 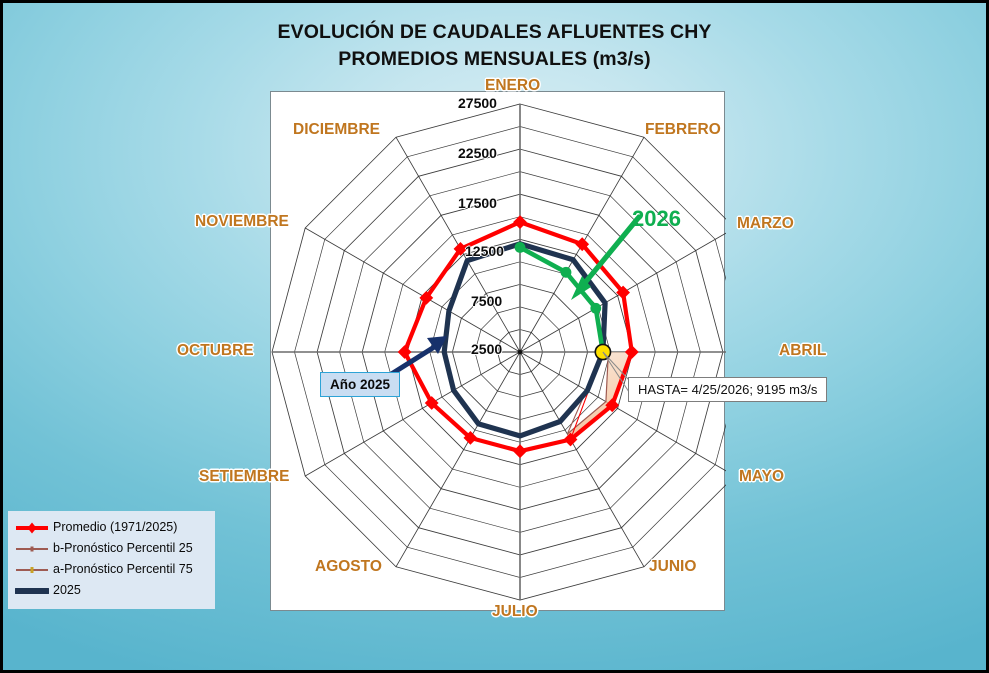 What do you see at coordinates (494, 32) in the screenshot?
I see `chart-title-line1: EVOLUCIÓN DE CAUDALES AFLUENTES CHY` at bounding box center [494, 32].